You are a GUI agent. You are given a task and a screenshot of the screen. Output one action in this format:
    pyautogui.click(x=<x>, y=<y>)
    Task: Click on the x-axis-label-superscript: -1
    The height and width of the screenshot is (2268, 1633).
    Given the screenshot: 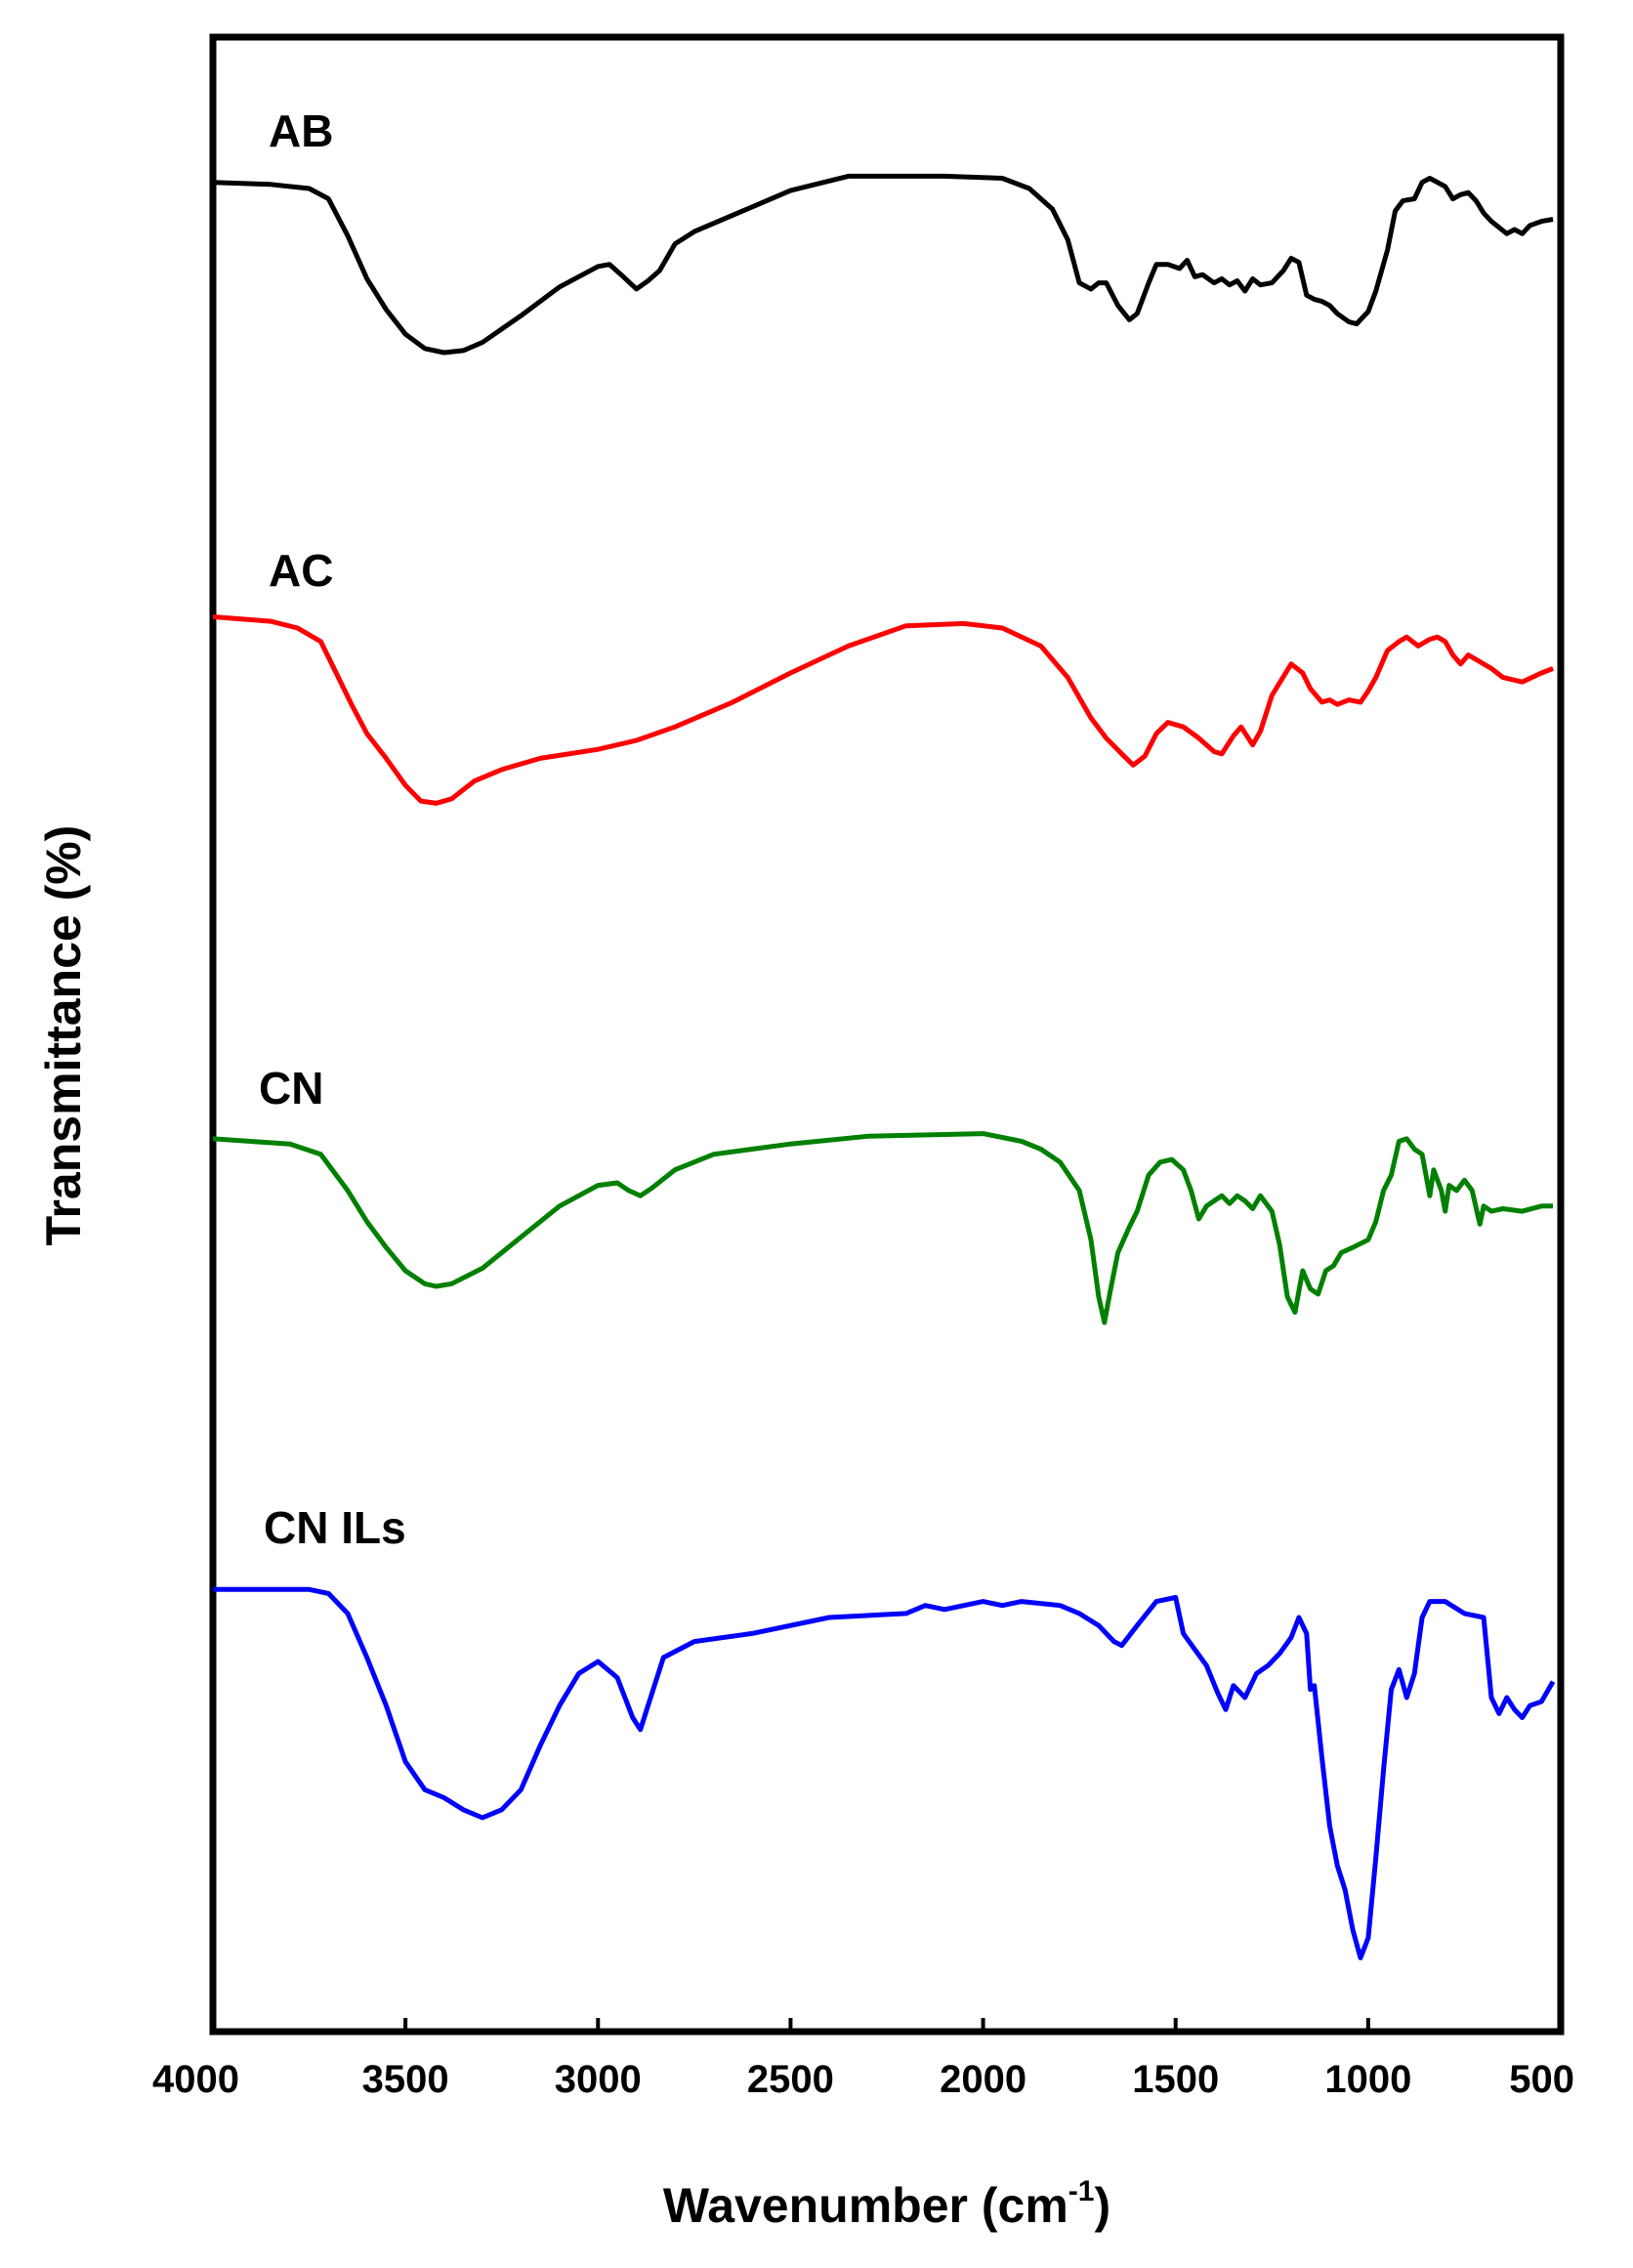 What is the action you would take?
    pyautogui.click(x=1081, y=2191)
    